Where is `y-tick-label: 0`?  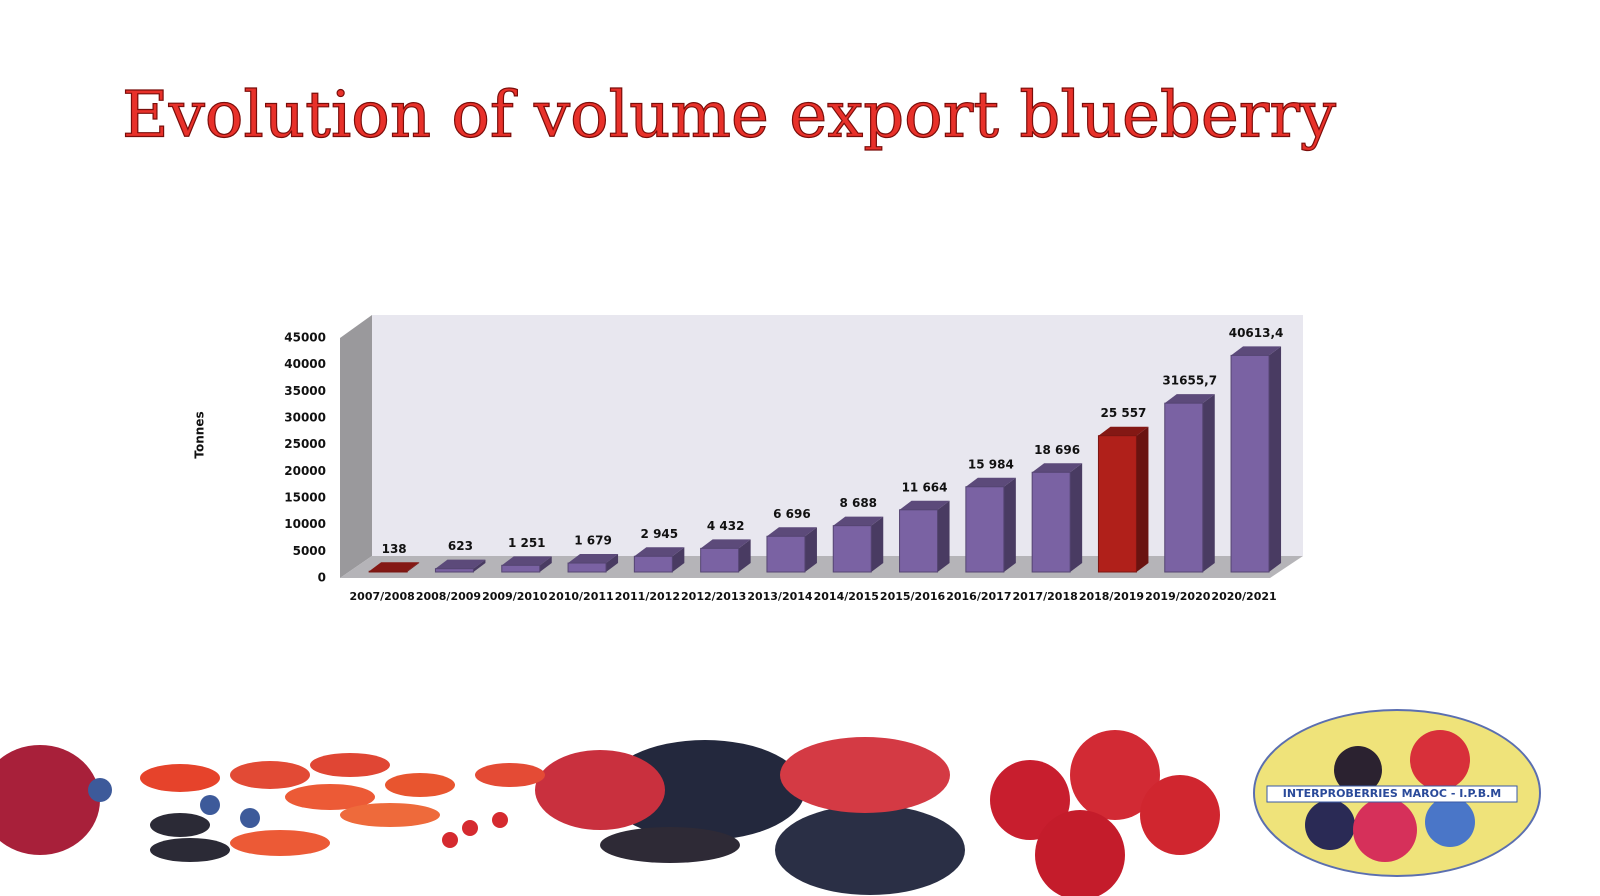 y-tick-label: 0 is located at coordinates (322, 578).